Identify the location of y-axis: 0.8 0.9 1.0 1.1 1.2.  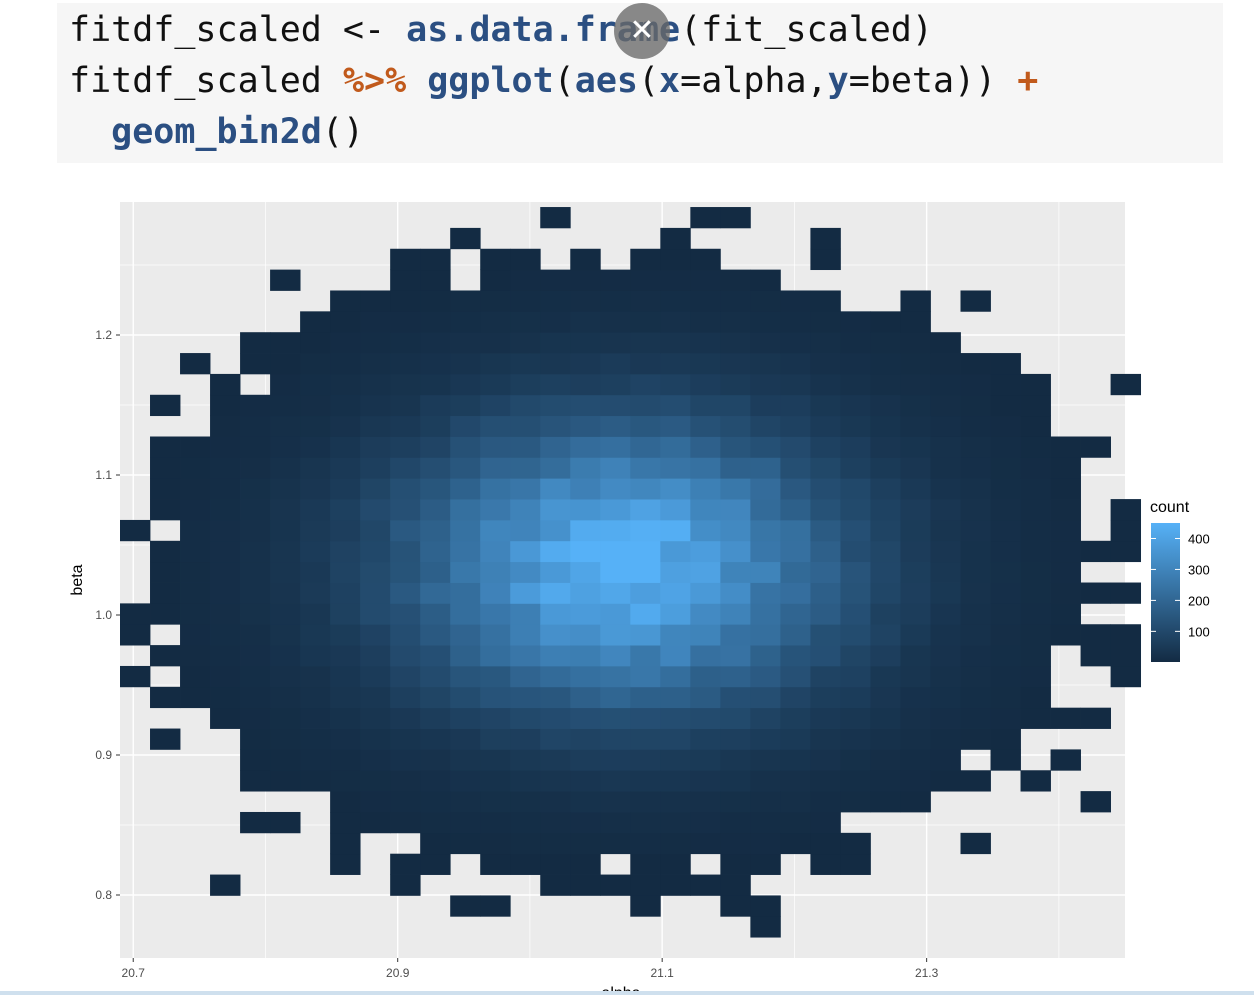
(107, 615).